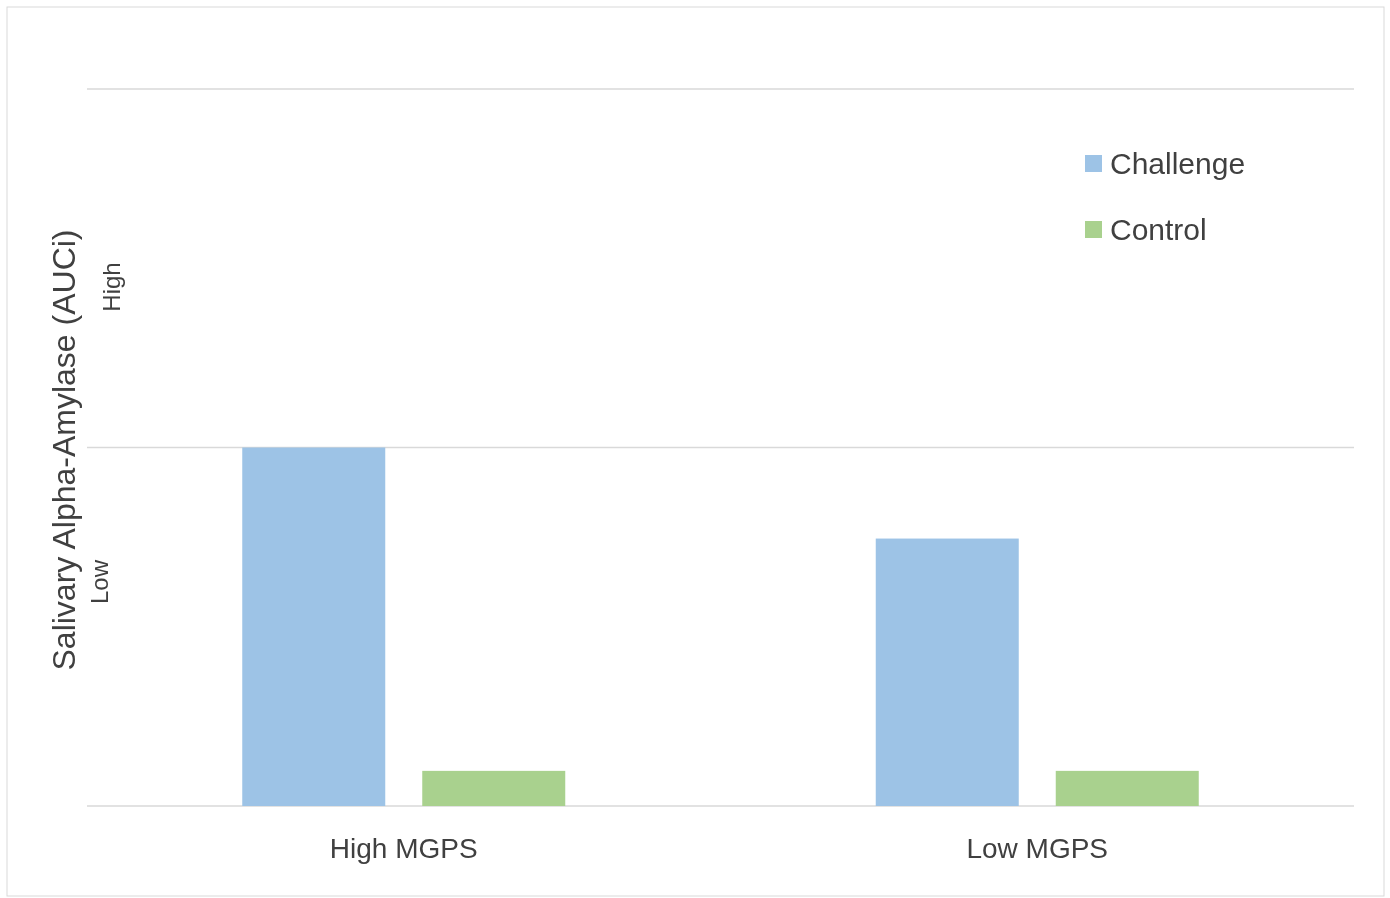 Image resolution: width=1390 pixels, height=898 pixels. I want to click on x-tick-label: High MGPS, so click(403, 848).